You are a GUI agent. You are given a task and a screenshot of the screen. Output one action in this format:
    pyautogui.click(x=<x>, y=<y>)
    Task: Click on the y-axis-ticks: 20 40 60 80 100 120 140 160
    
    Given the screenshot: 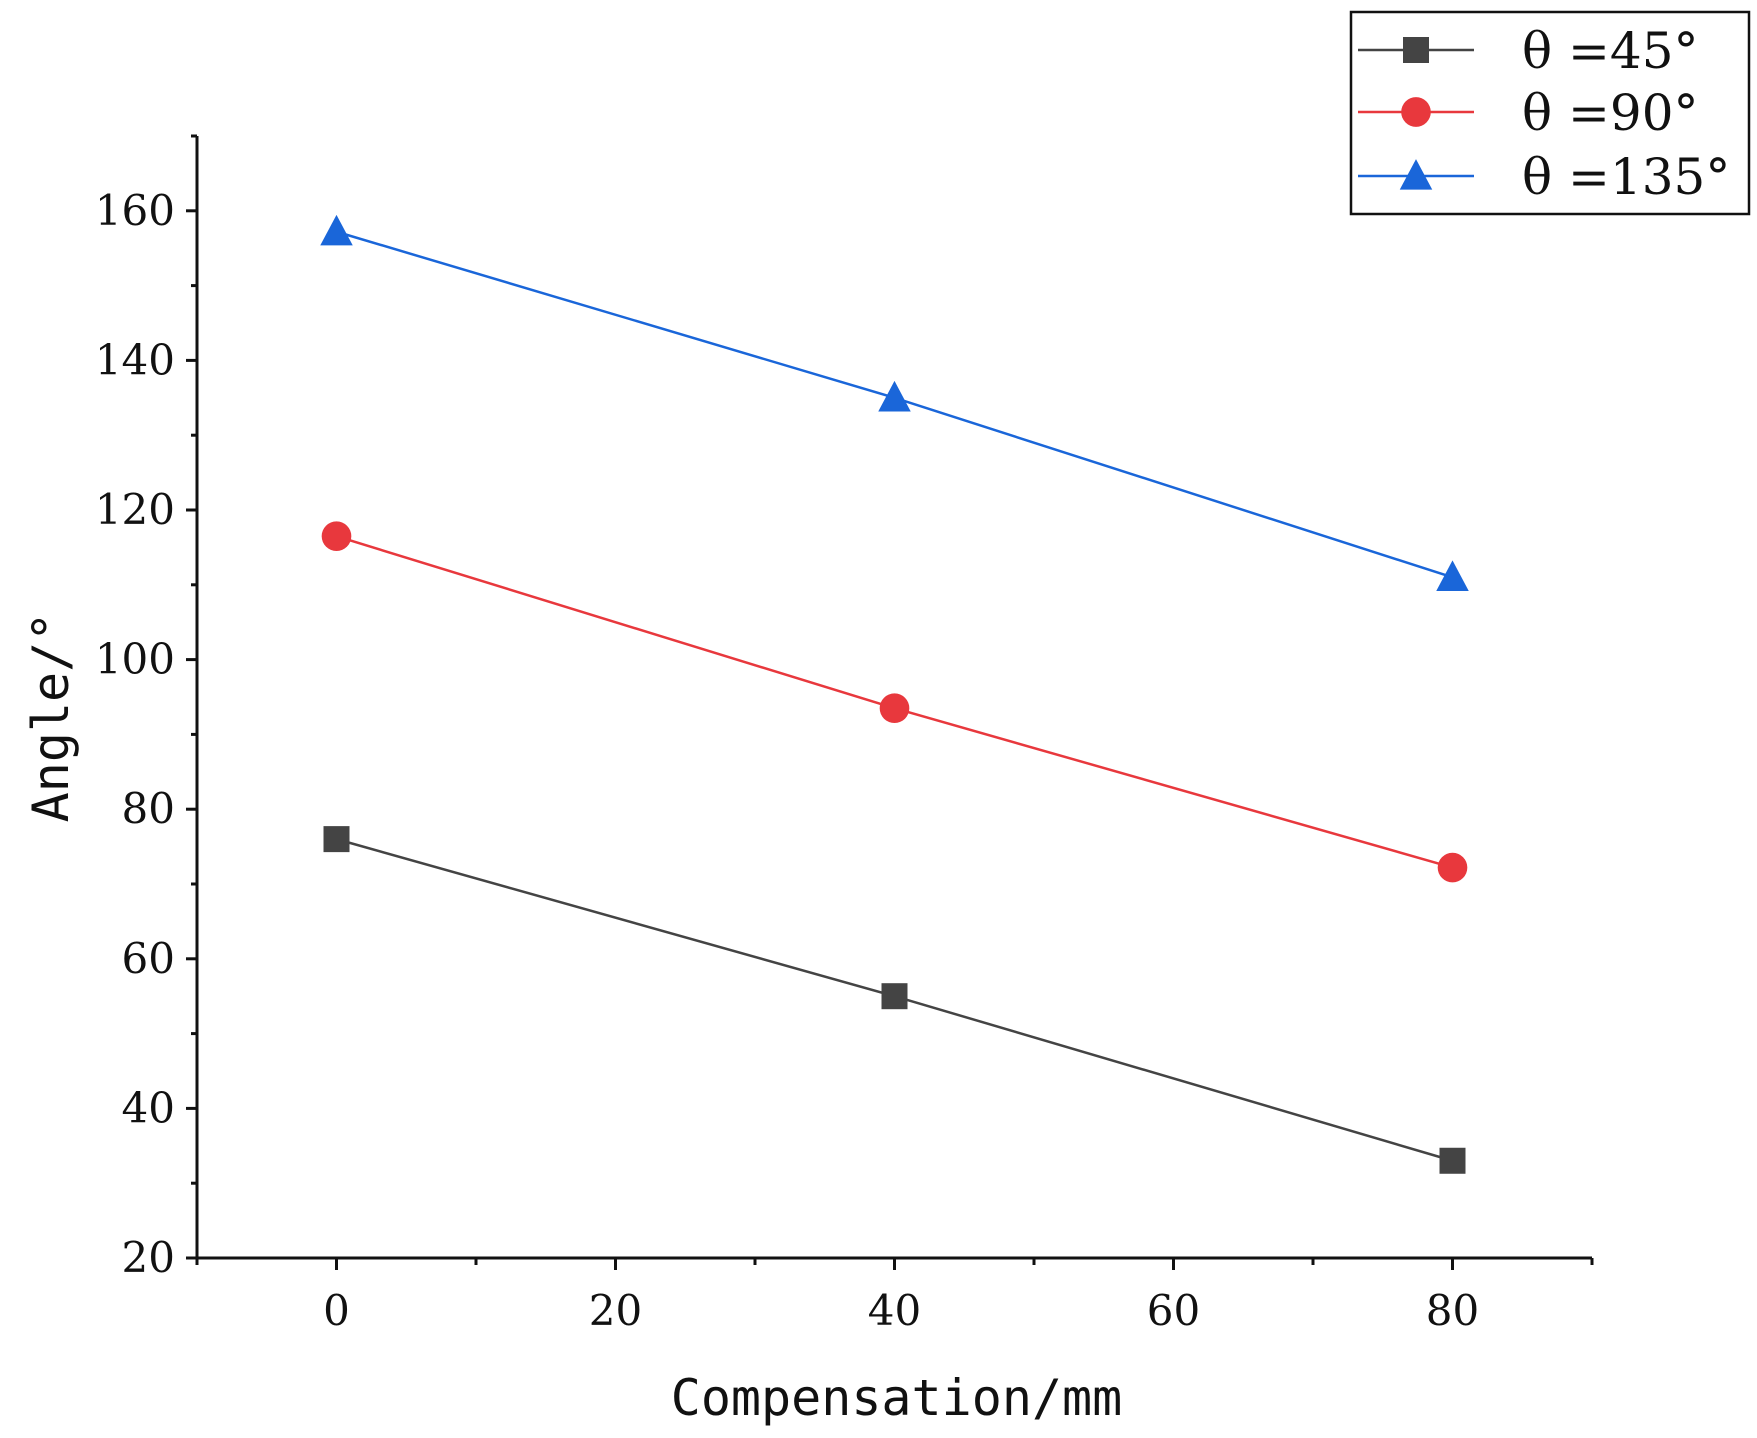 What is the action you would take?
    pyautogui.click(x=146, y=708)
    